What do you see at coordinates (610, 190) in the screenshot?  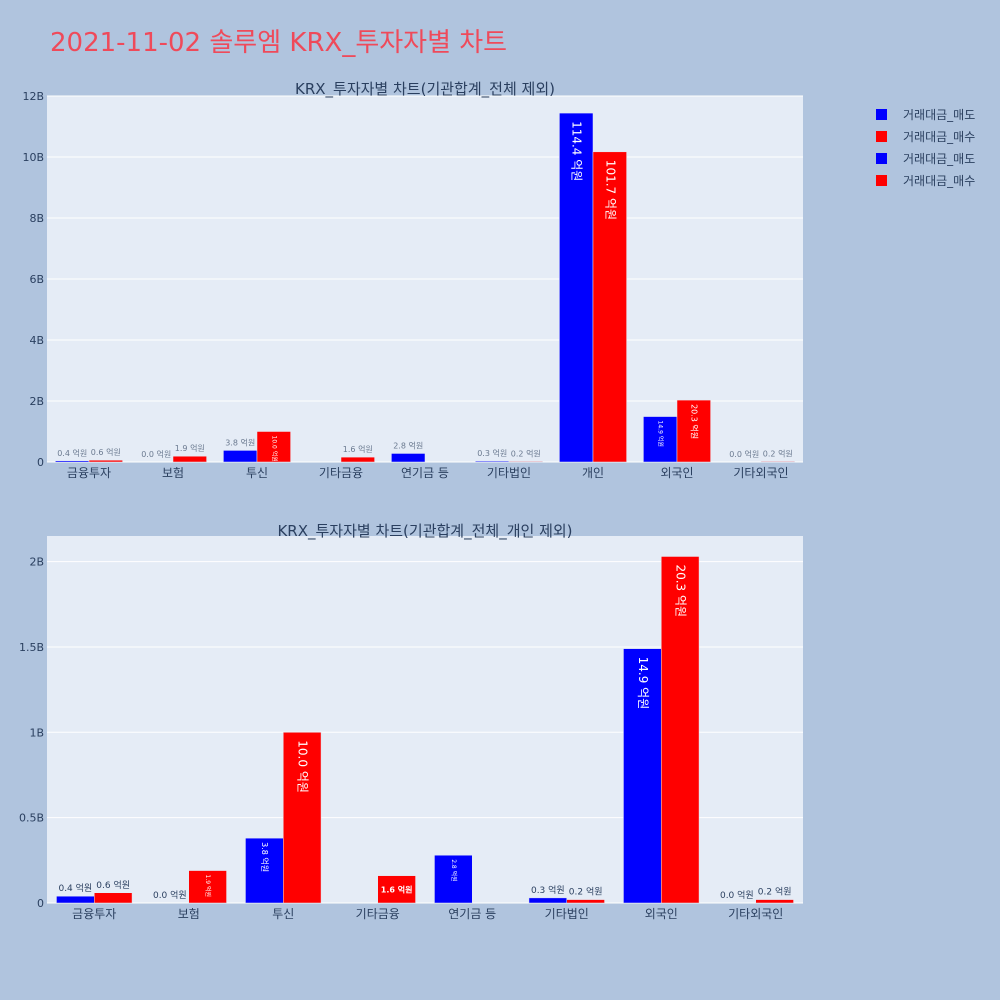 I see `data-label: 101.7 억원` at bounding box center [610, 190].